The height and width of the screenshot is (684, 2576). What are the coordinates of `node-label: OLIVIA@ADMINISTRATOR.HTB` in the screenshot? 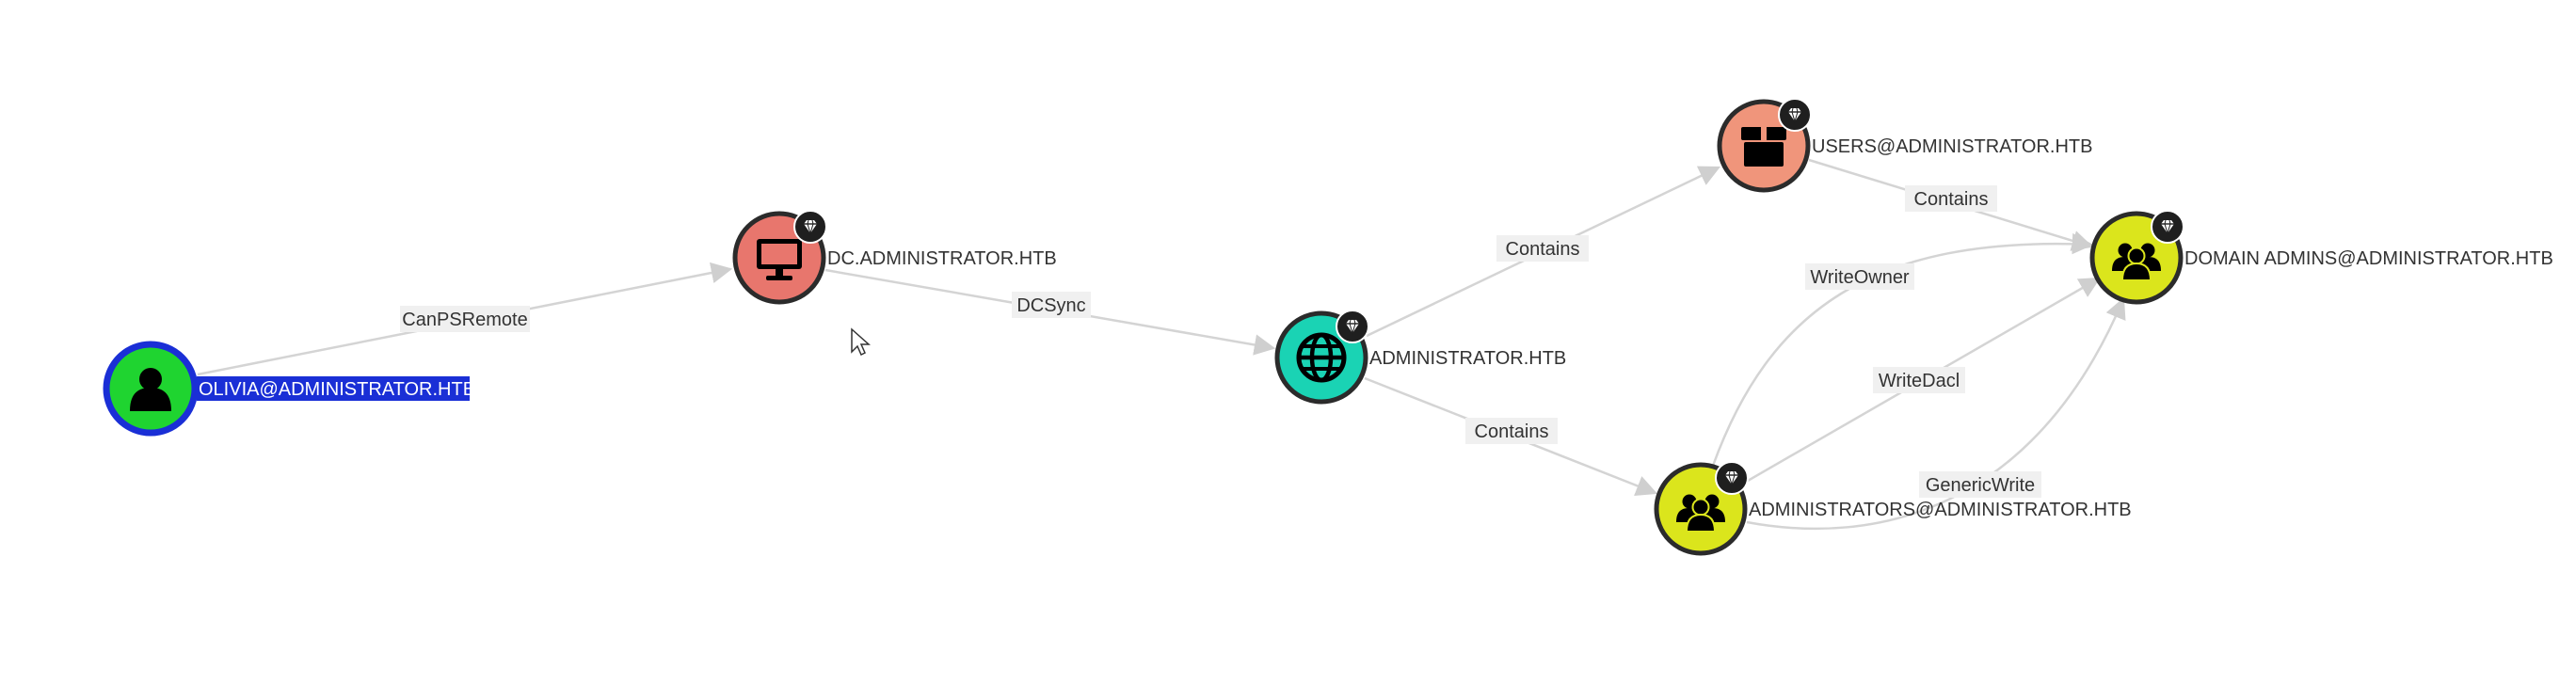 It's located at (337, 389).